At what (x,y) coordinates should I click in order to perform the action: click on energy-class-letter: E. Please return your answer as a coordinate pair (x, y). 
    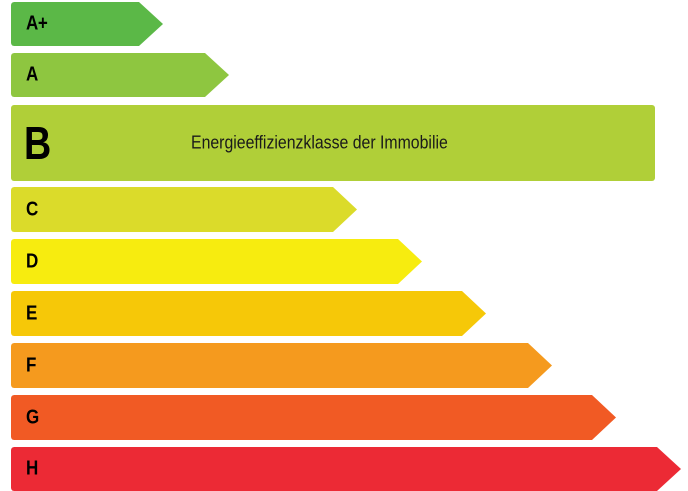
    Looking at the image, I should click on (31, 313).